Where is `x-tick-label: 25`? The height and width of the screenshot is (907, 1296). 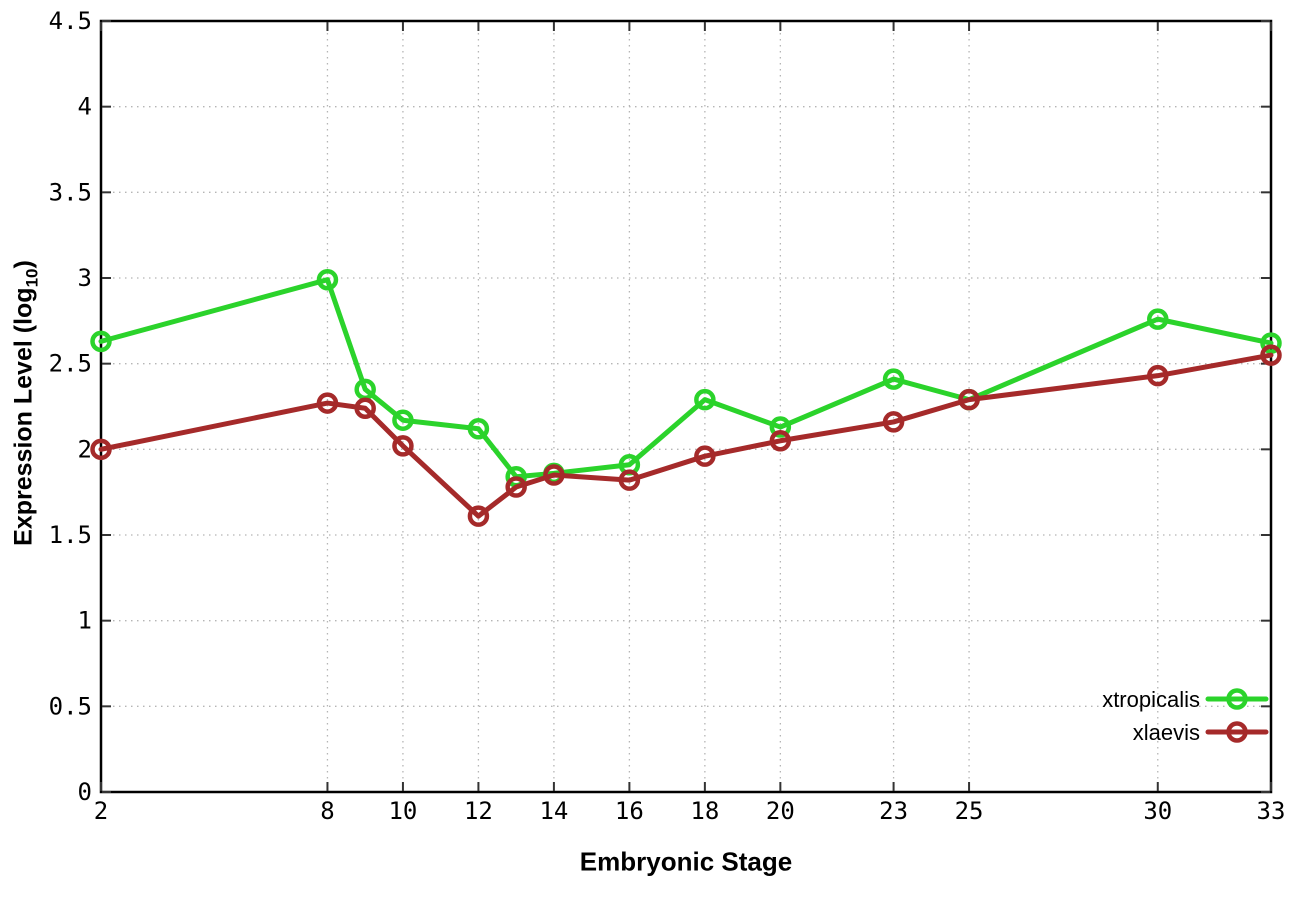 x-tick-label: 25 is located at coordinates (969, 811).